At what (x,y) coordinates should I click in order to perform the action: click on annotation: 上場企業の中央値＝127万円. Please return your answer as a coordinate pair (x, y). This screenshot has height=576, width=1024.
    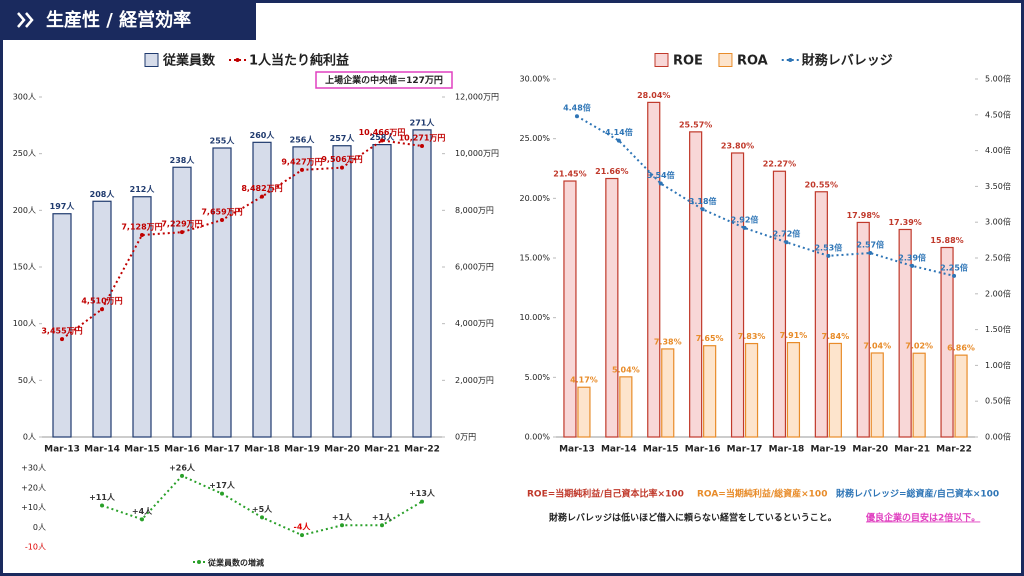
    Looking at the image, I should click on (384, 80).